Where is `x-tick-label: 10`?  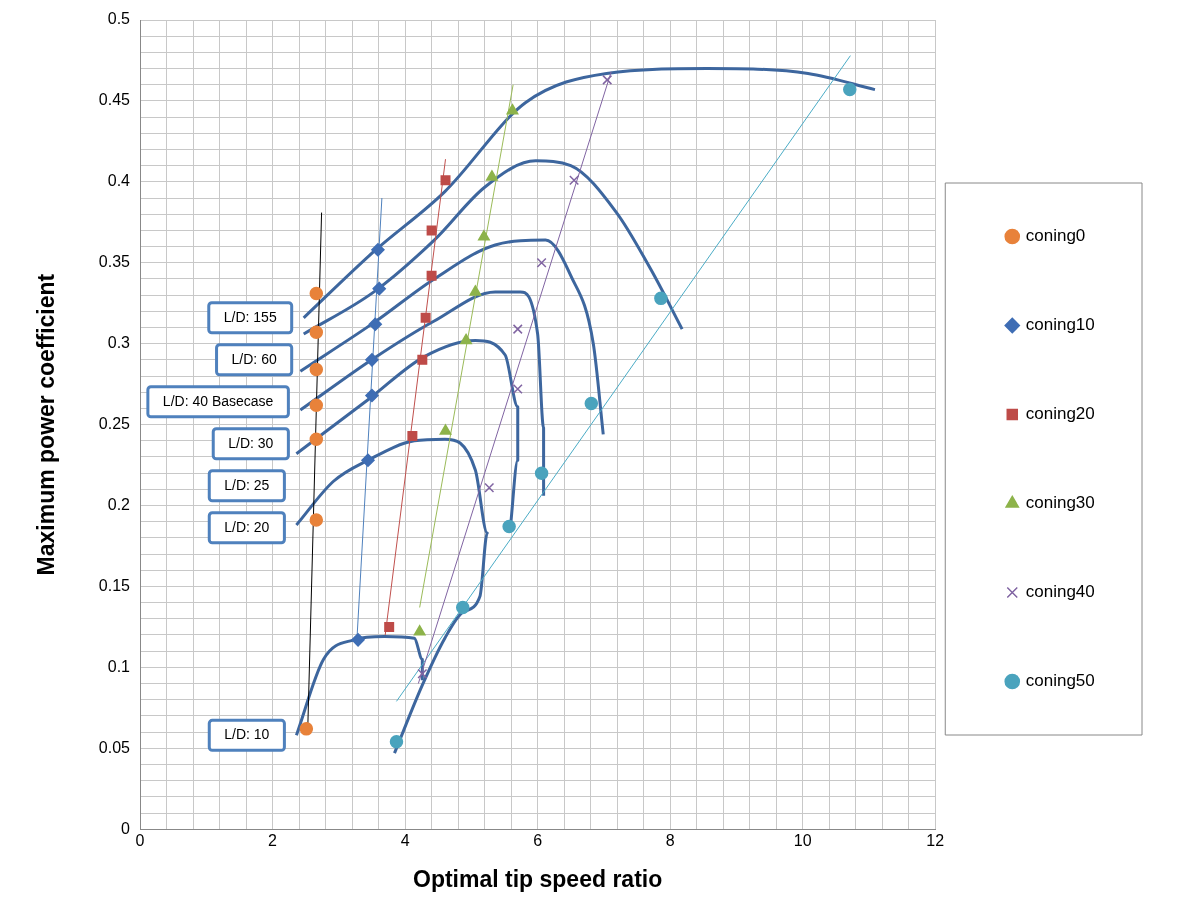 x-tick-label: 10 is located at coordinates (802, 841).